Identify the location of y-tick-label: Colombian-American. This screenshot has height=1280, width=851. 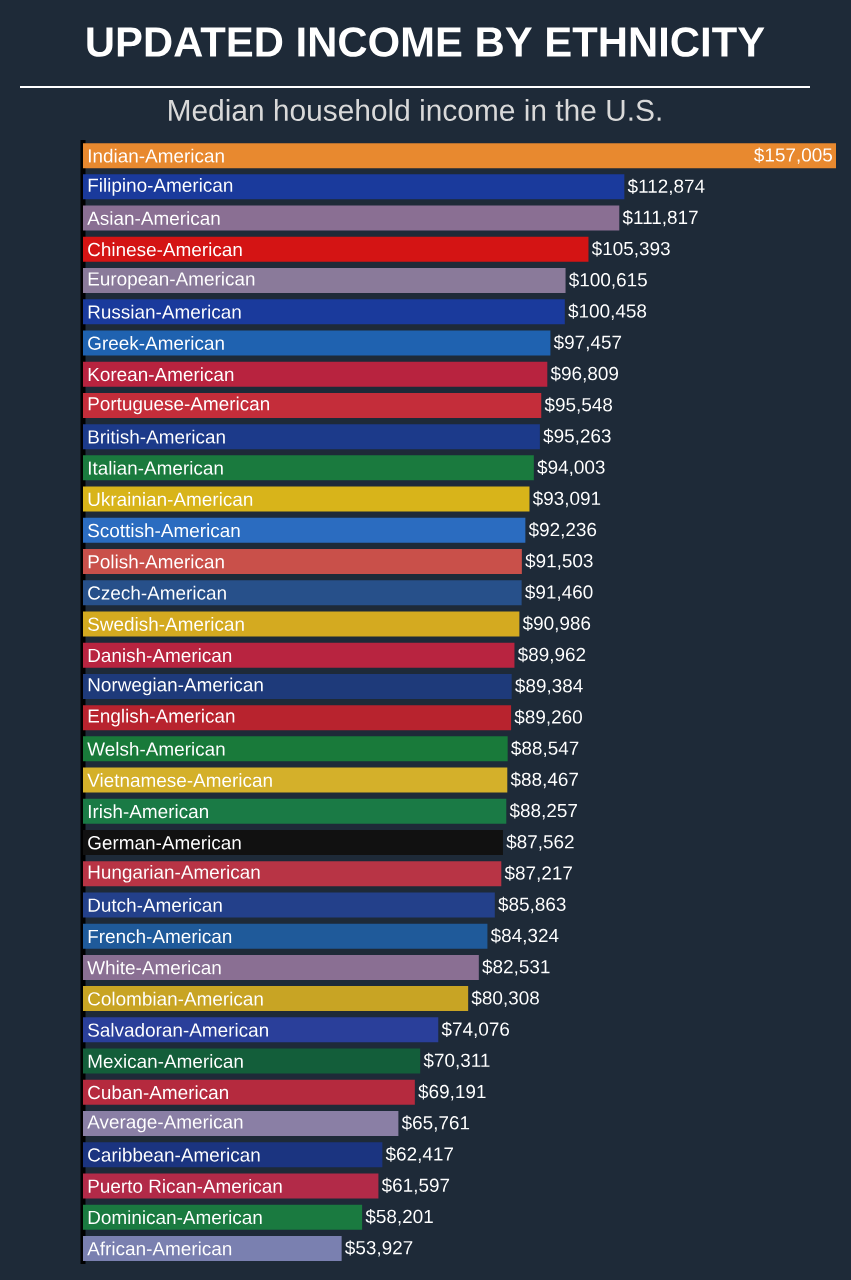
(175, 998).